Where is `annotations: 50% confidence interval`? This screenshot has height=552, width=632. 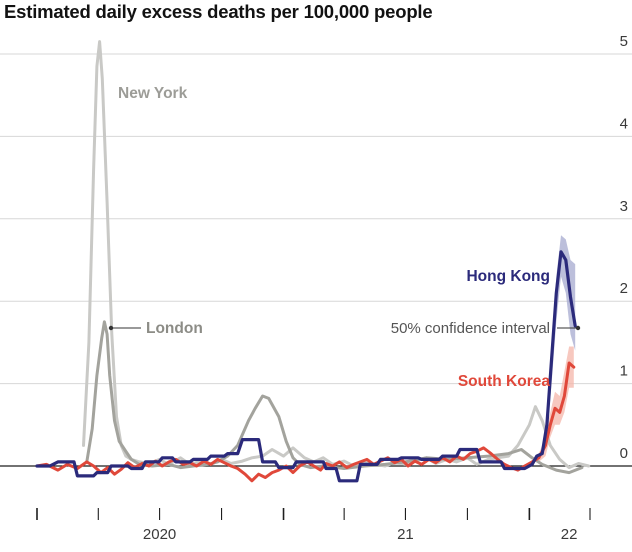 annotations: 50% confidence interval is located at coordinates (344, 328).